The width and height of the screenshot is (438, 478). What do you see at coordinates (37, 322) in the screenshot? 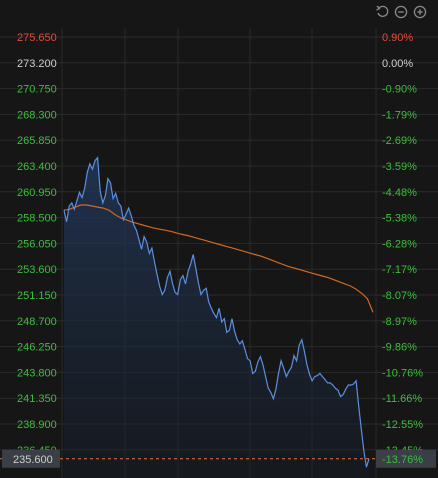
I see `left-tick-label: 248.700` at bounding box center [37, 322].